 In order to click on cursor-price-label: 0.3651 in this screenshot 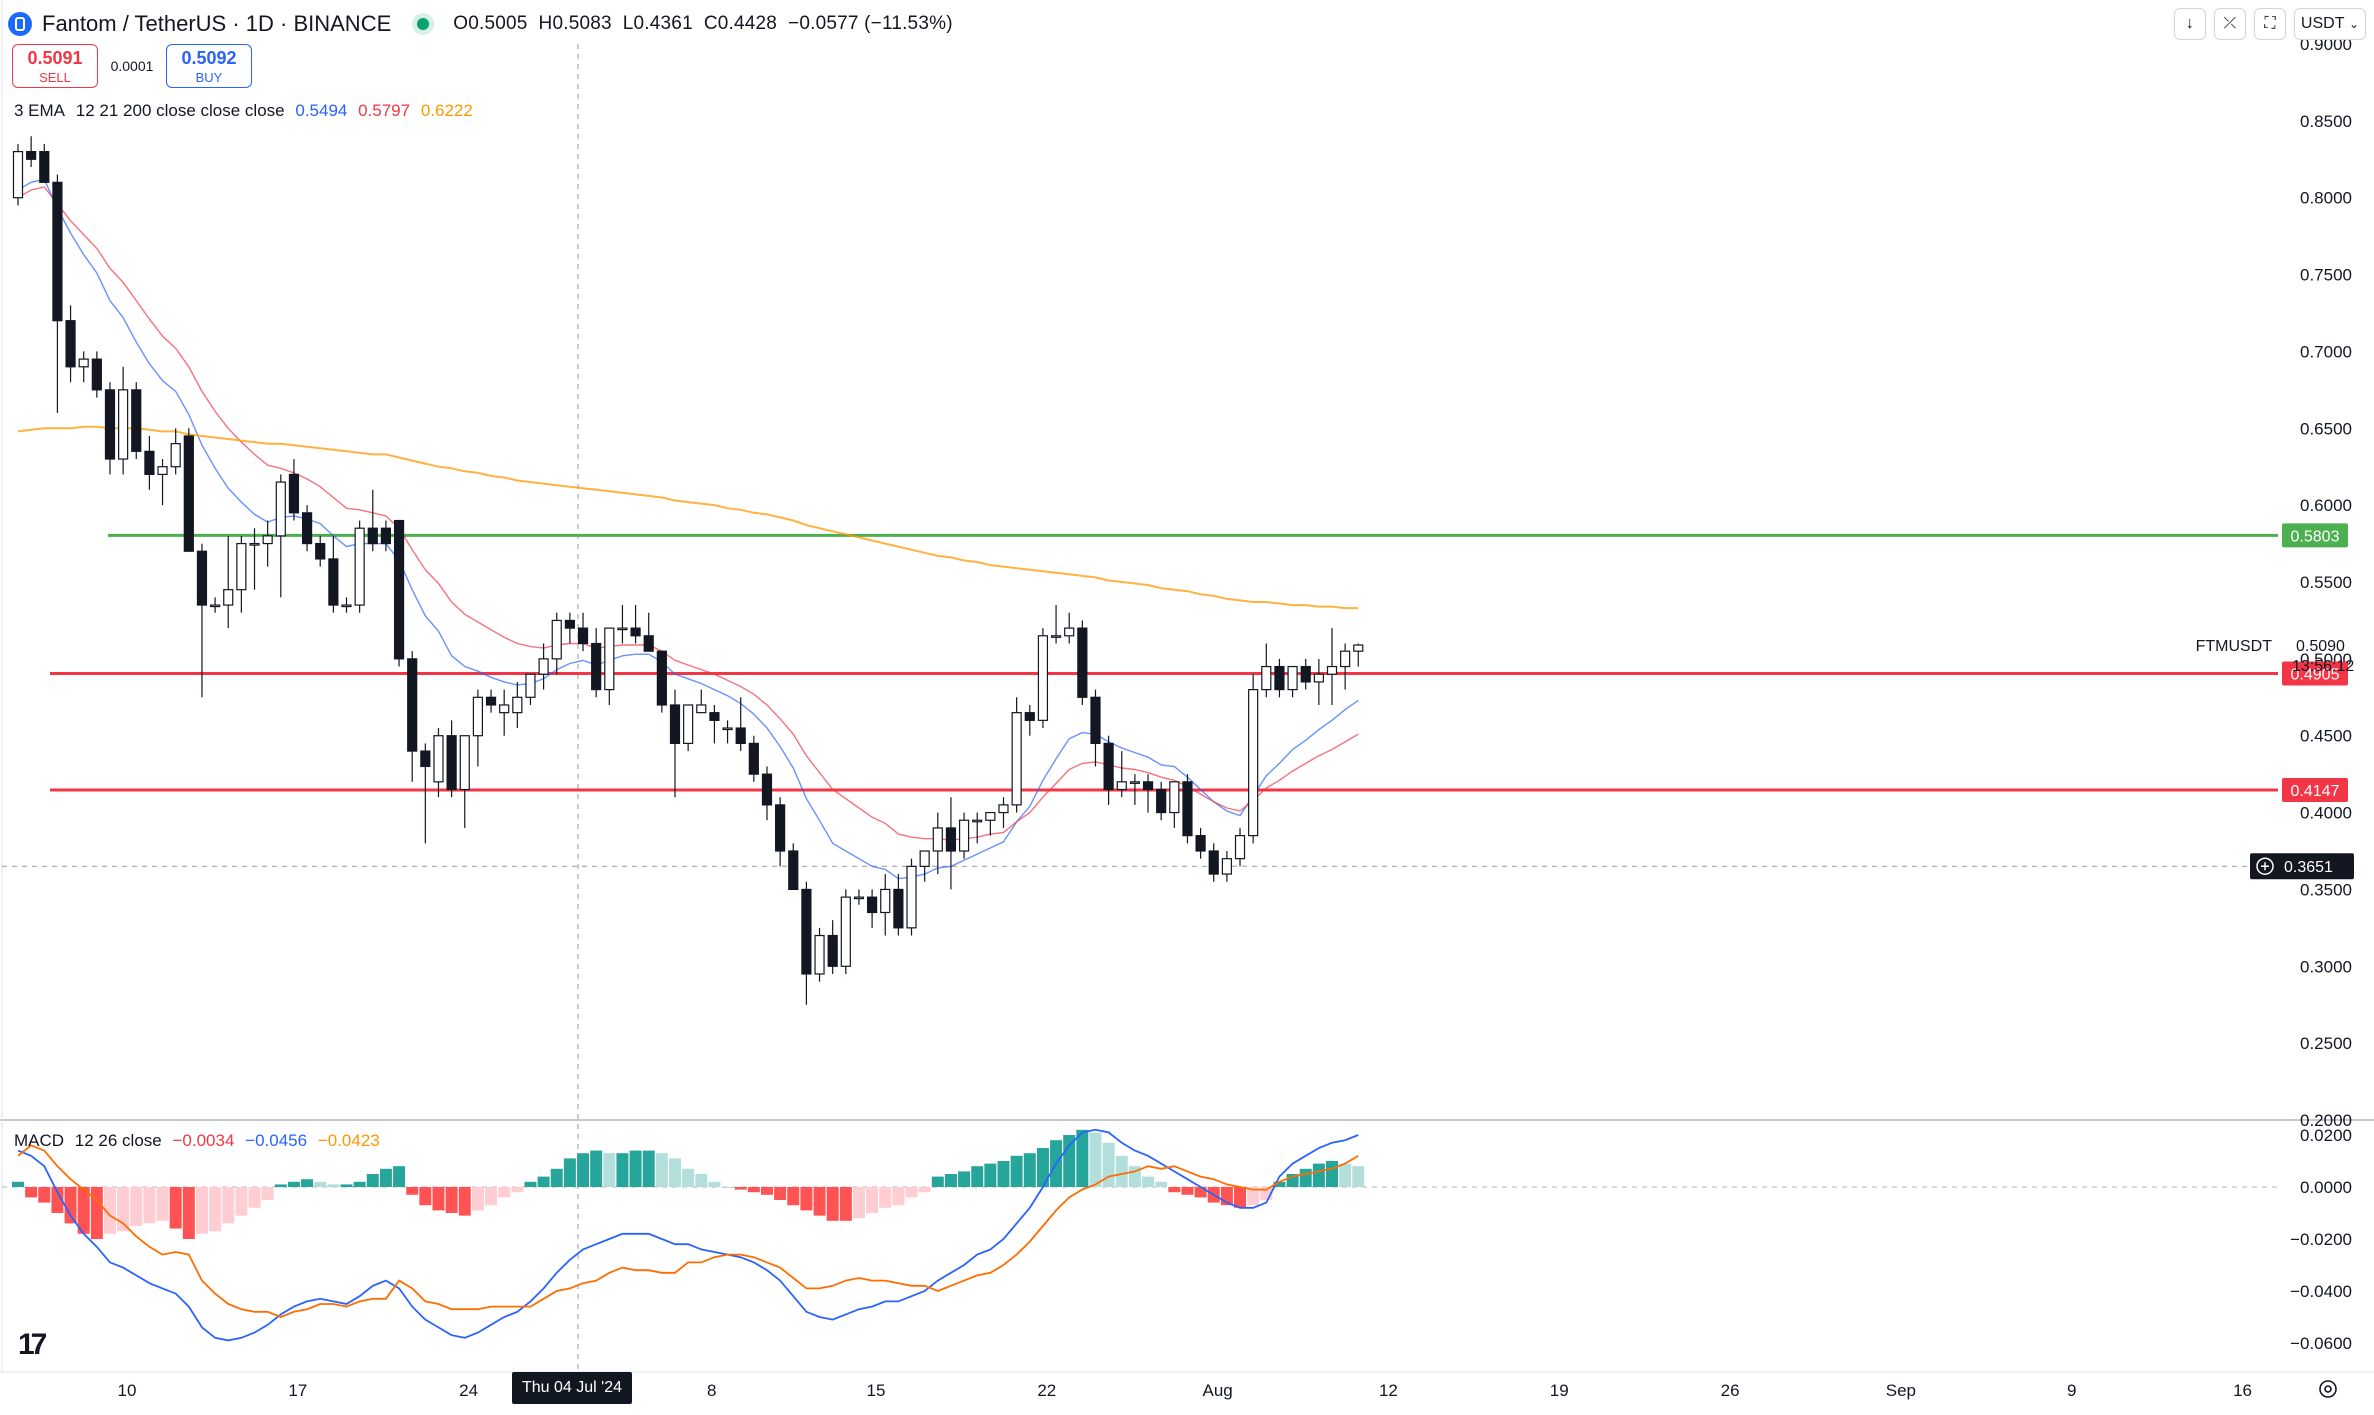, I will do `click(2308, 867)`.